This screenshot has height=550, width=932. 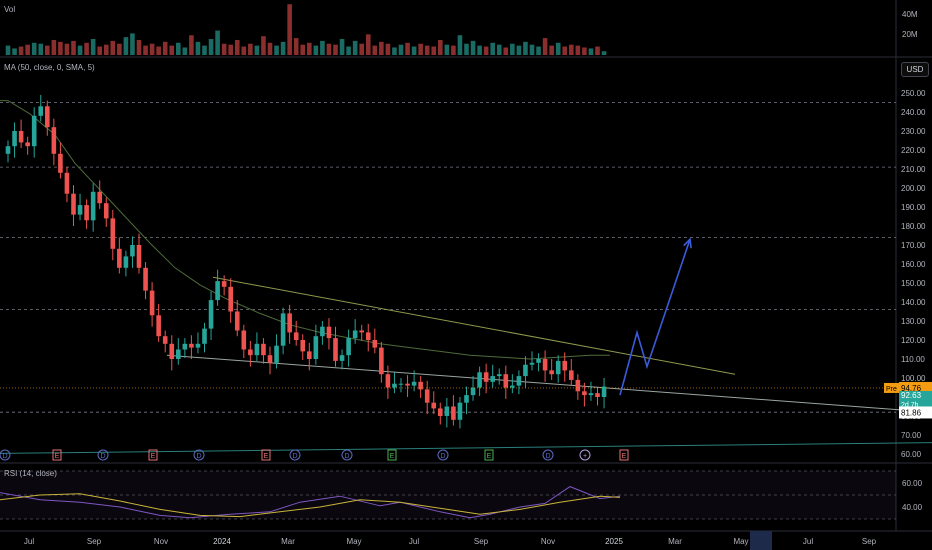 What do you see at coordinates (49, 67) in the screenshot?
I see `price-pane-title: MA (50, close, 0, SMA, 5)` at bounding box center [49, 67].